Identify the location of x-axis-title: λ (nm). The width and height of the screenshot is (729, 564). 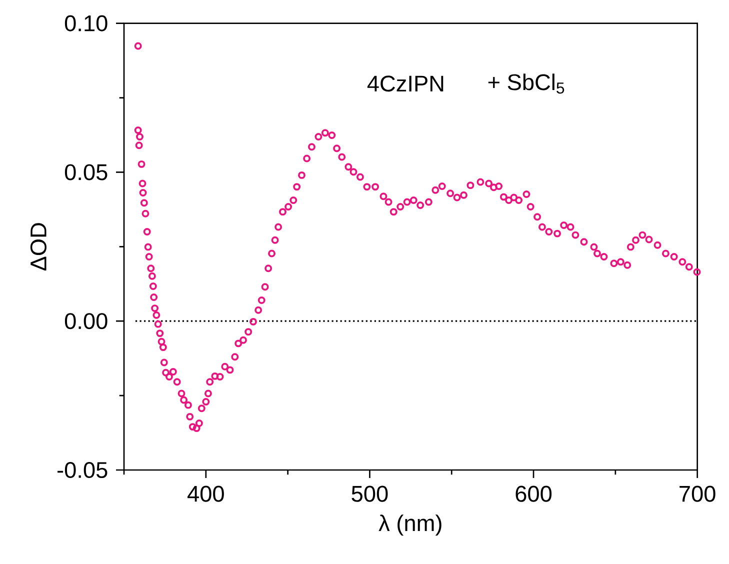
(410, 525).